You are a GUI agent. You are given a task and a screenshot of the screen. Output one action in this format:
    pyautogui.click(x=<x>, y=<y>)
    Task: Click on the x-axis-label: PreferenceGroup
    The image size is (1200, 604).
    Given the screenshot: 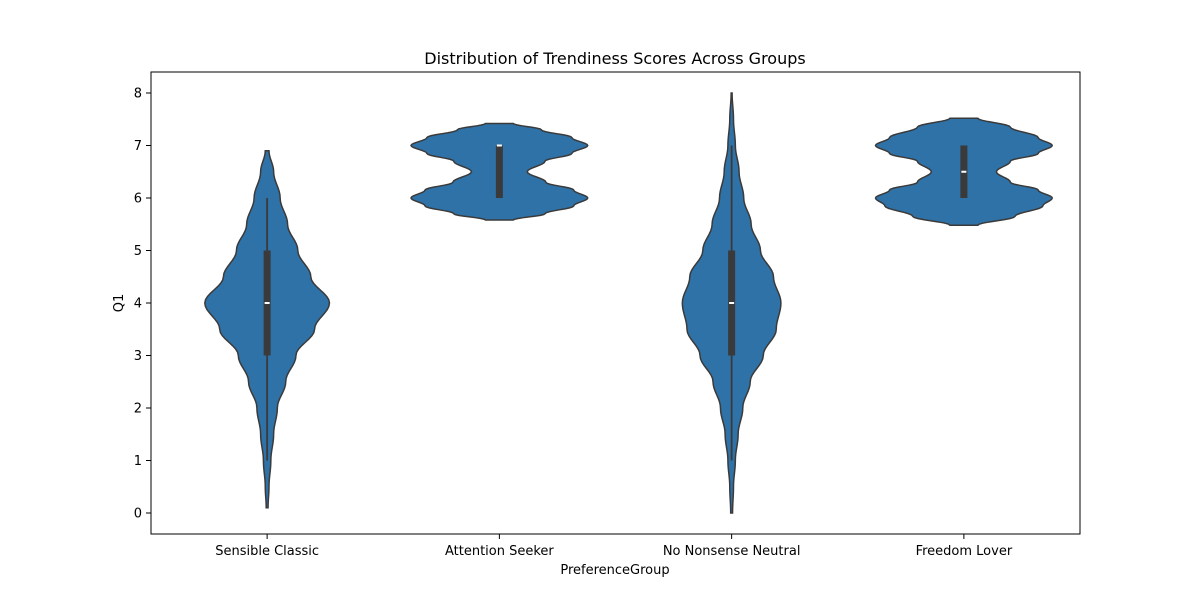 What is the action you would take?
    pyautogui.click(x=614, y=570)
    